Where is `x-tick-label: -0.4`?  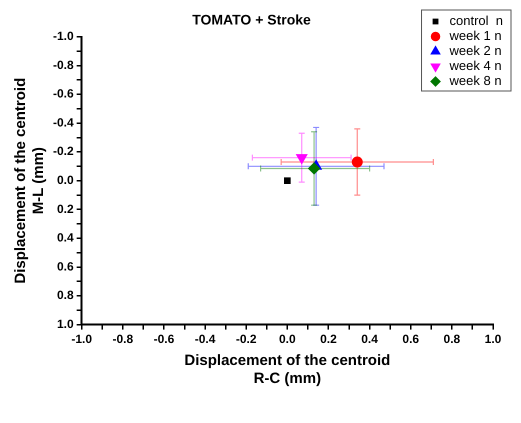 x-tick-label: -0.4 is located at coordinates (205, 339).